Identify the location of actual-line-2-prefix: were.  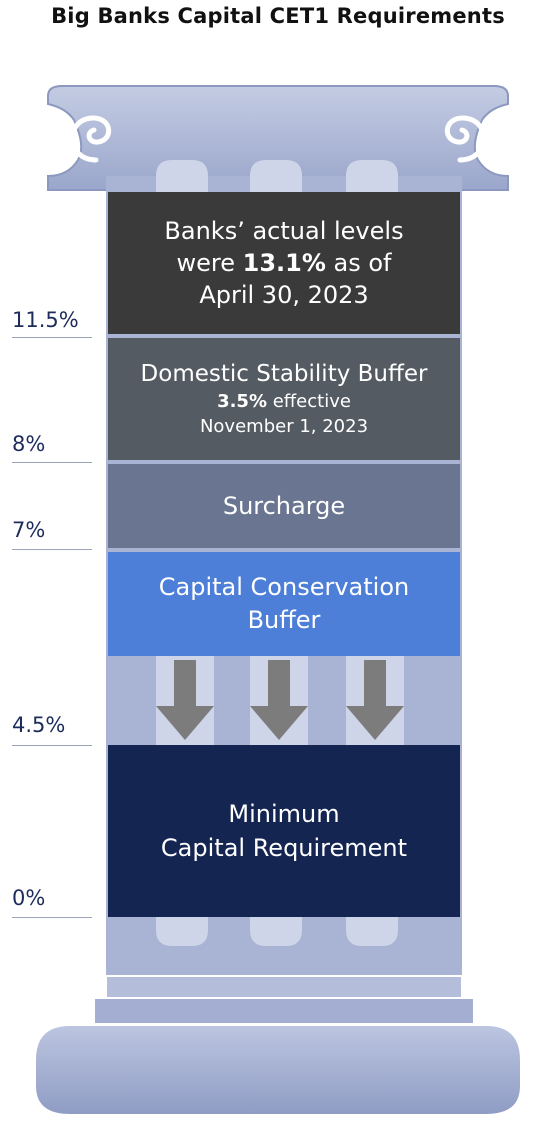
(209, 263).